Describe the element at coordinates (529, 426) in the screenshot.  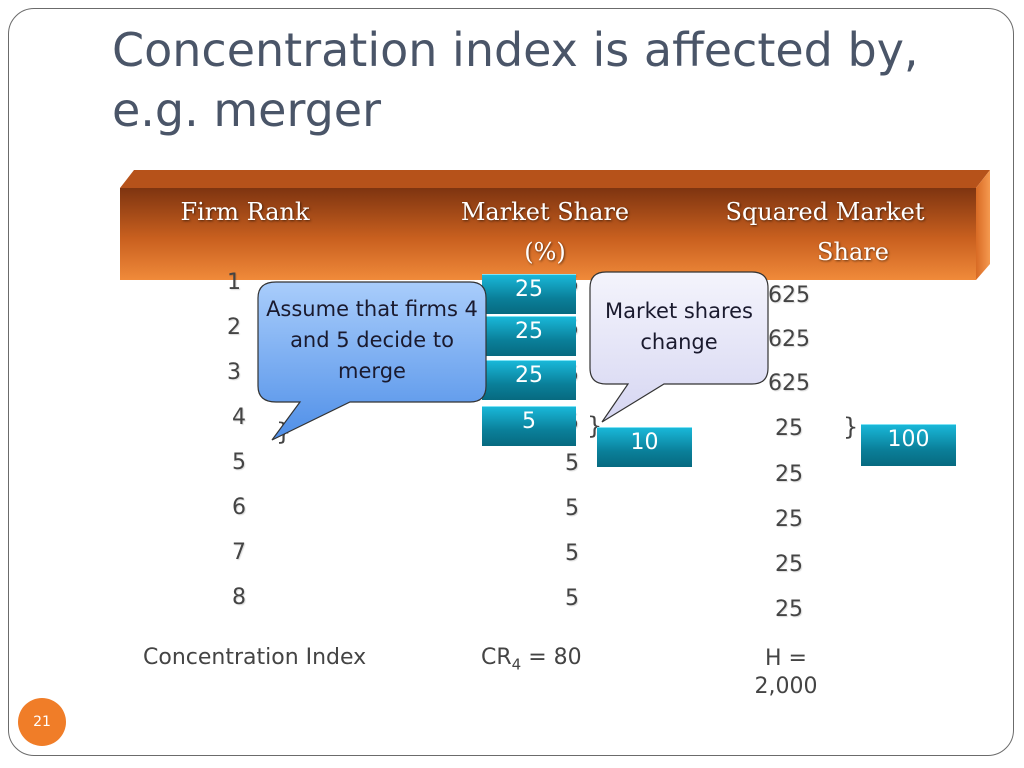
I see `new-share-box: 5` at that location.